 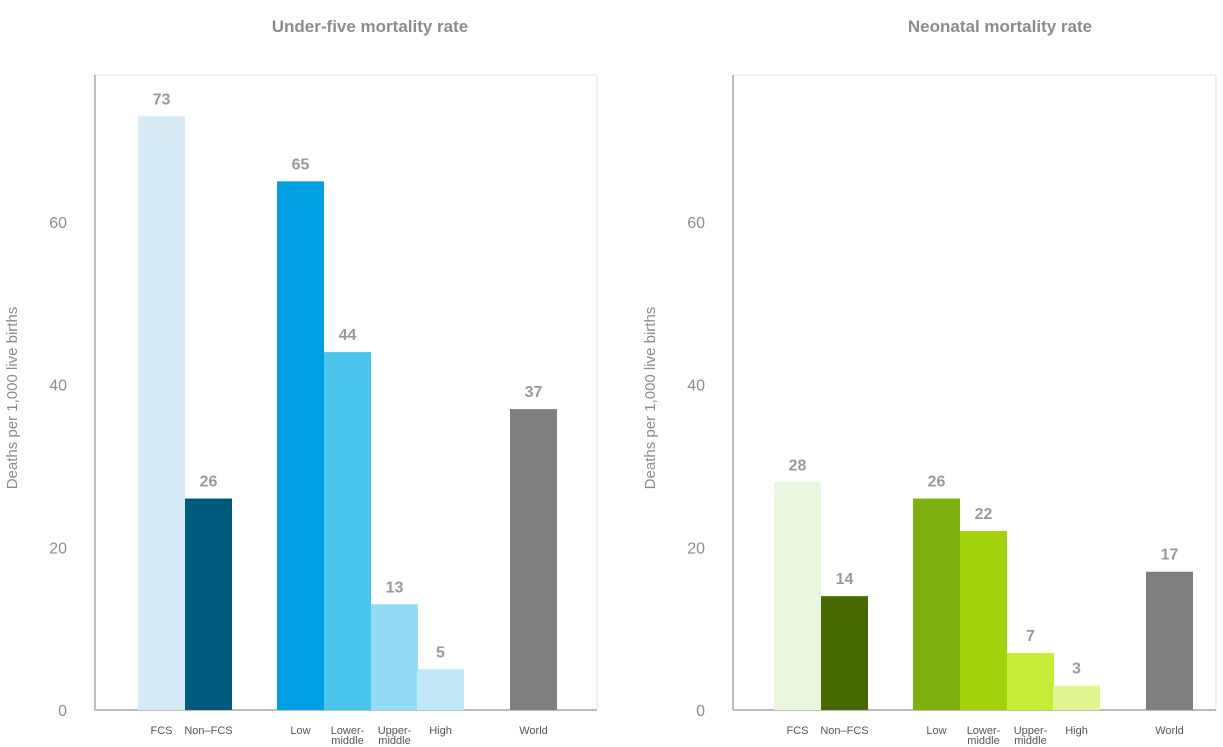 What do you see at coordinates (984, 514) in the screenshot?
I see `data-label: 22` at bounding box center [984, 514].